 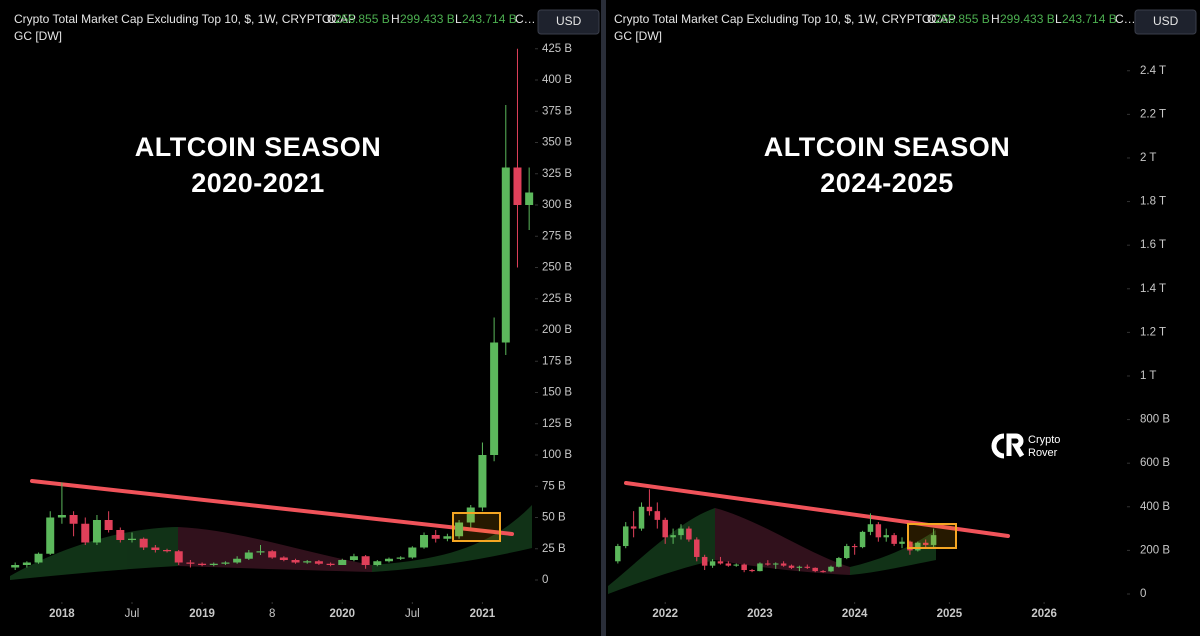 I want to click on y-tick-label: 250 B, so click(x=557, y=268).